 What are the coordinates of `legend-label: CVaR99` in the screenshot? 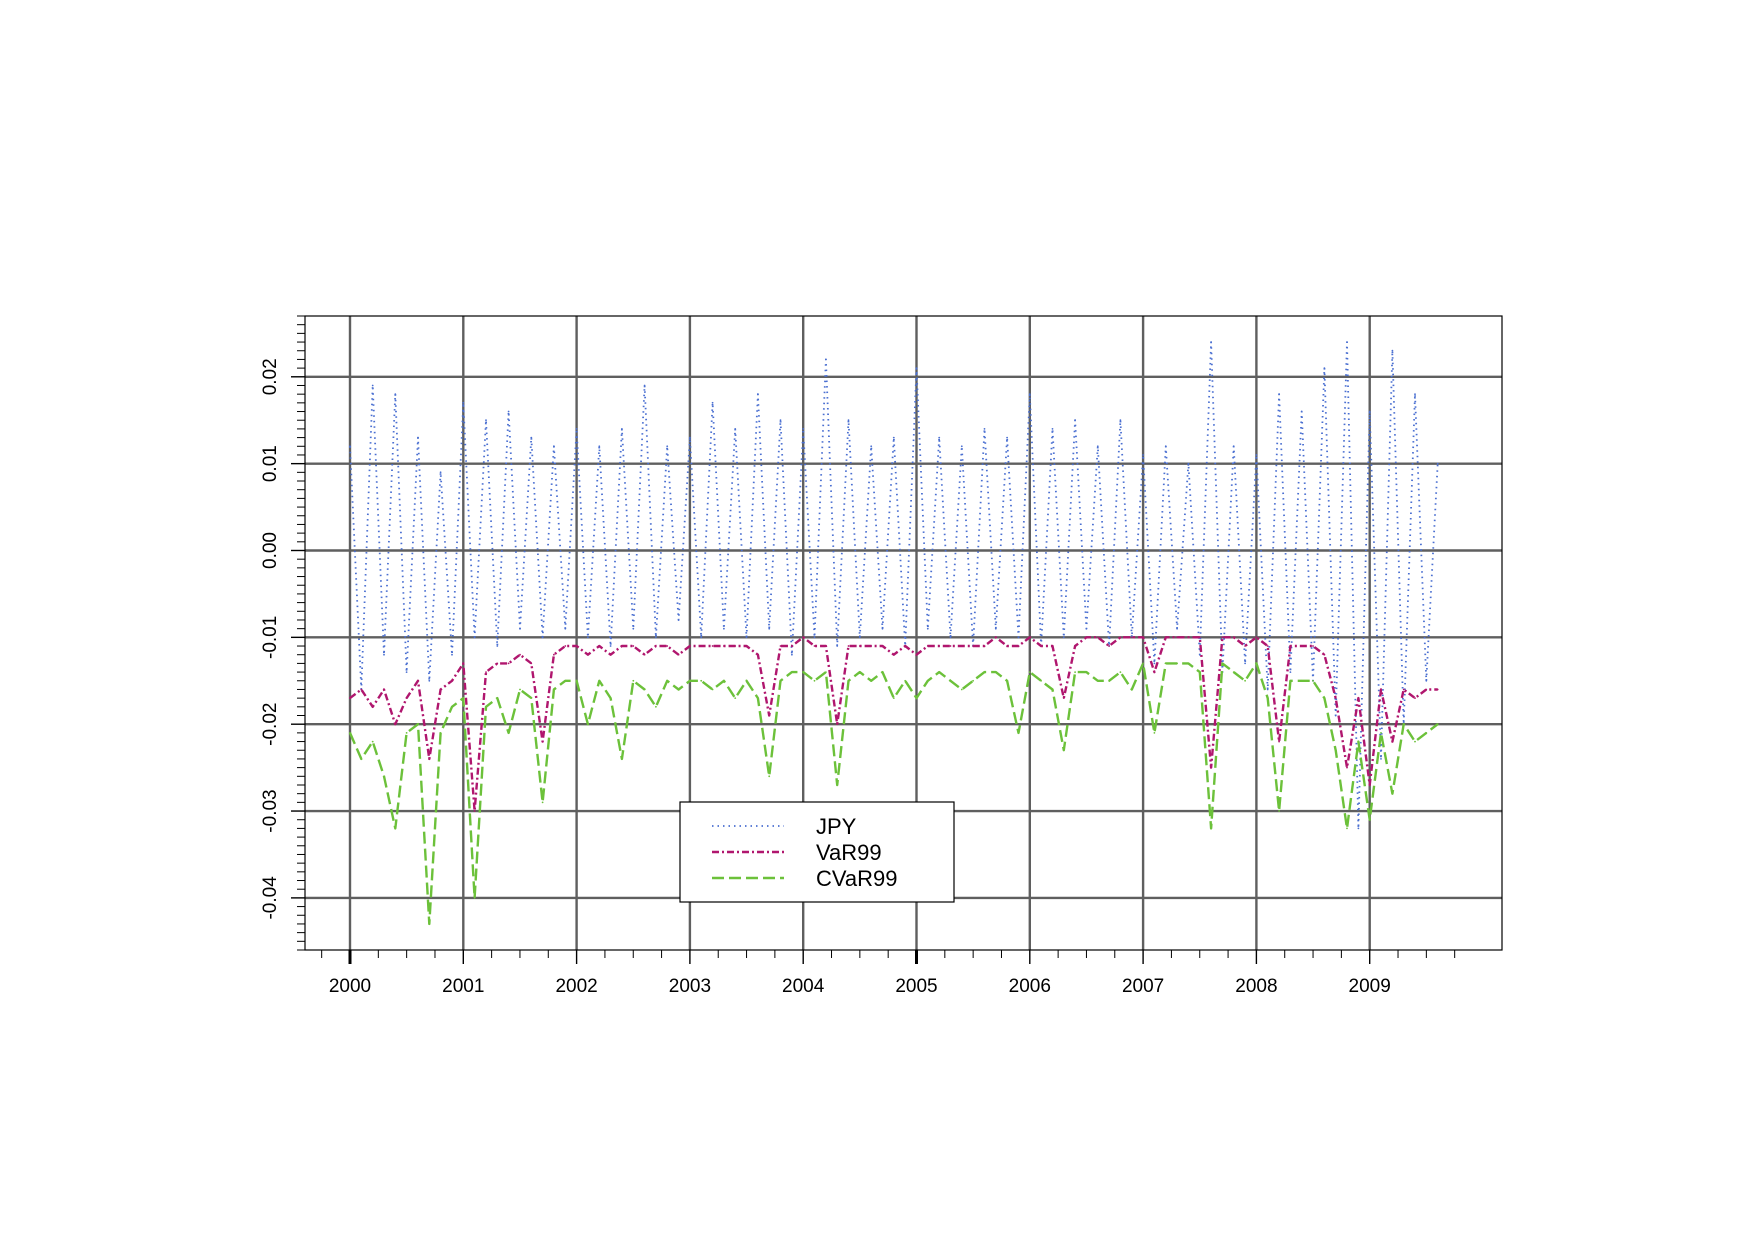 It's located at (857, 878).